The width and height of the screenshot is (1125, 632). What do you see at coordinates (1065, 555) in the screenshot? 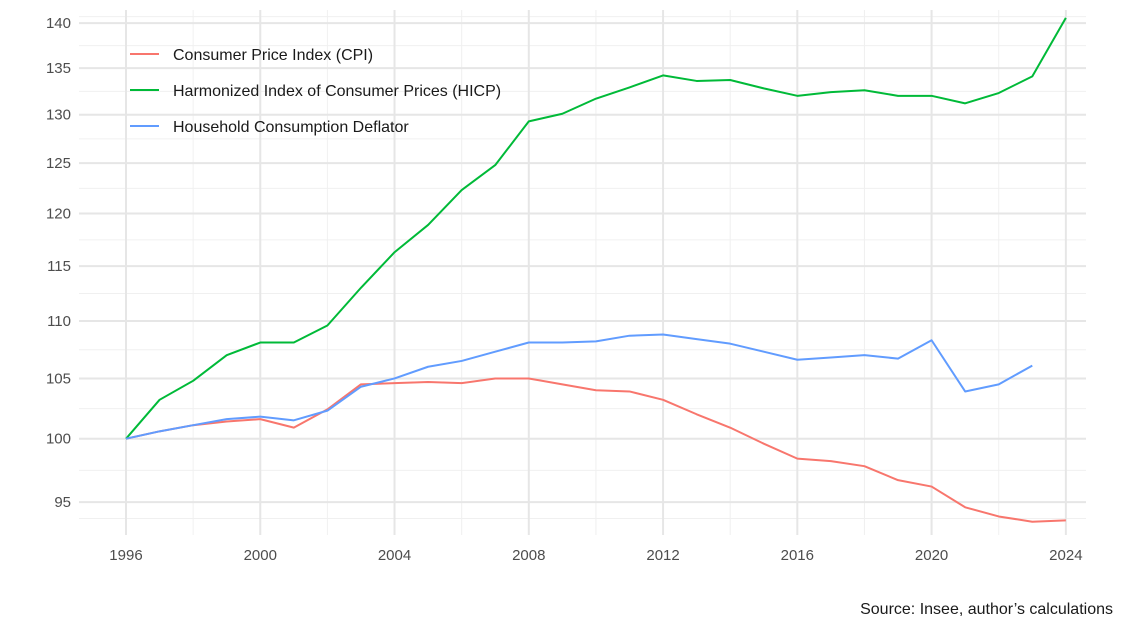
I see `x-tick-label: 2024` at bounding box center [1065, 555].